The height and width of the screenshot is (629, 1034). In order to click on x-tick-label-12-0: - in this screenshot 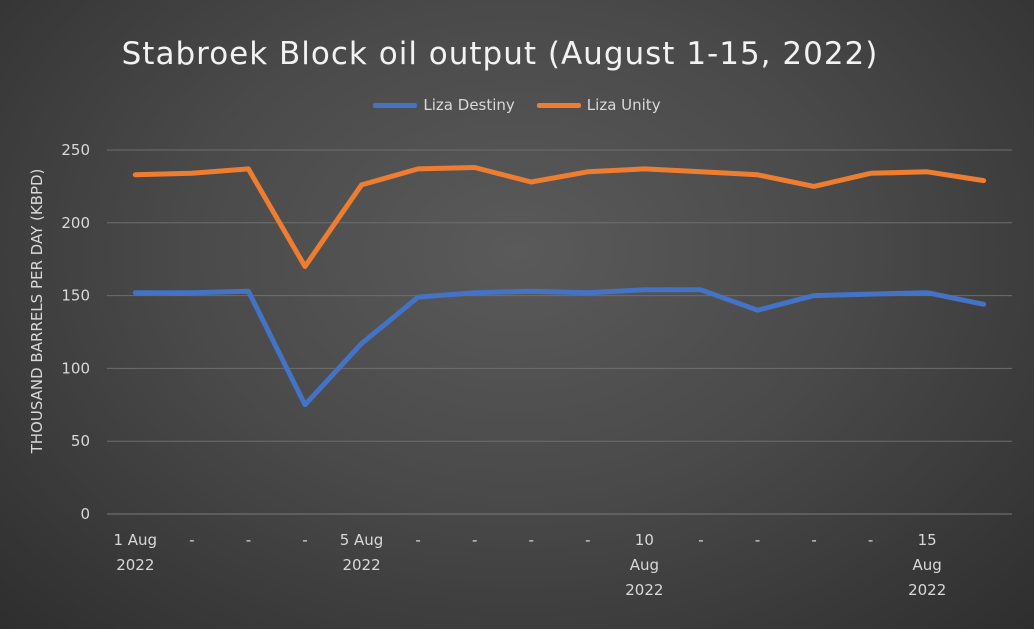, I will do `click(813, 540)`.